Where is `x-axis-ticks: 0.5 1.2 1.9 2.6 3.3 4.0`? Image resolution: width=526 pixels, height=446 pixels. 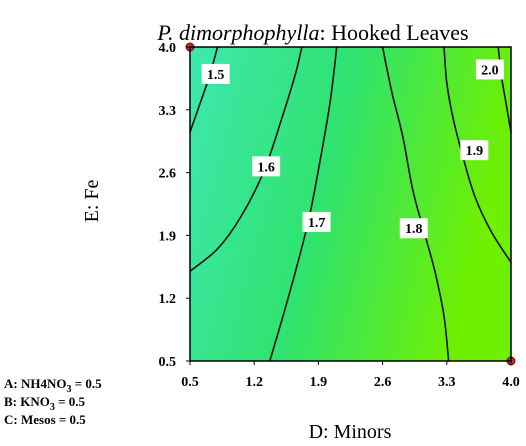
x-axis-ticks: 0.5 1.2 1.9 2.6 3.3 4.0 is located at coordinates (350, 375).